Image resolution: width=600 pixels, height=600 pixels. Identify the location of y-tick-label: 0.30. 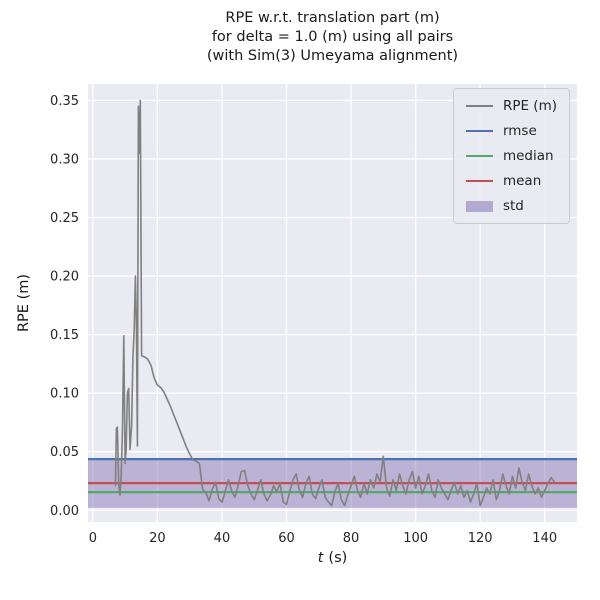
(64, 159).